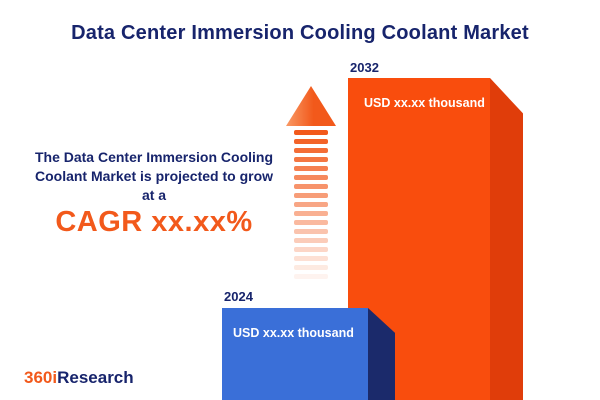 Image resolution: width=600 pixels, height=400 pixels. What do you see at coordinates (424, 103) in the screenshot?
I see `value-label-2032: USD xx.xx thousand` at bounding box center [424, 103].